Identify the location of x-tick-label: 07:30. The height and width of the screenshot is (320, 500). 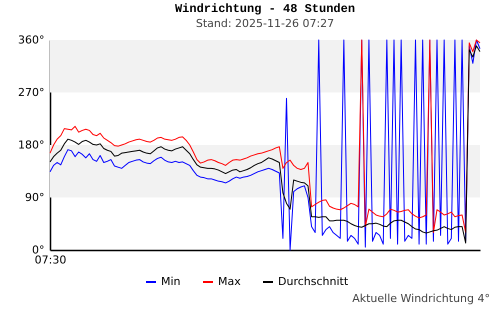
(50, 260).